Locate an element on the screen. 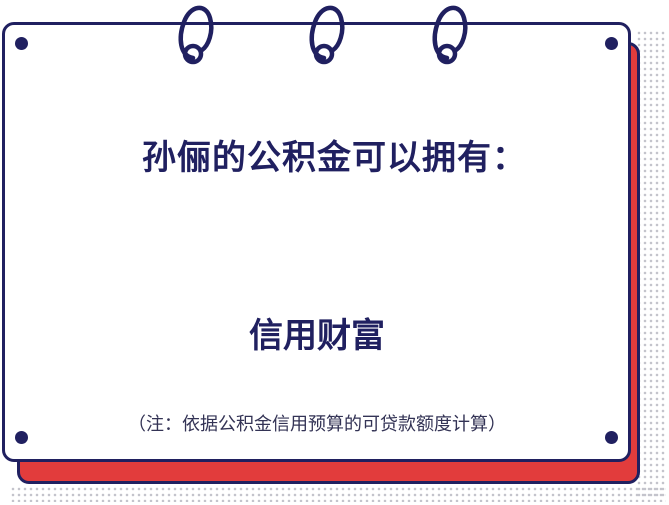 The image size is (669, 505). card-value: 信用财富 is located at coordinates (317, 336).